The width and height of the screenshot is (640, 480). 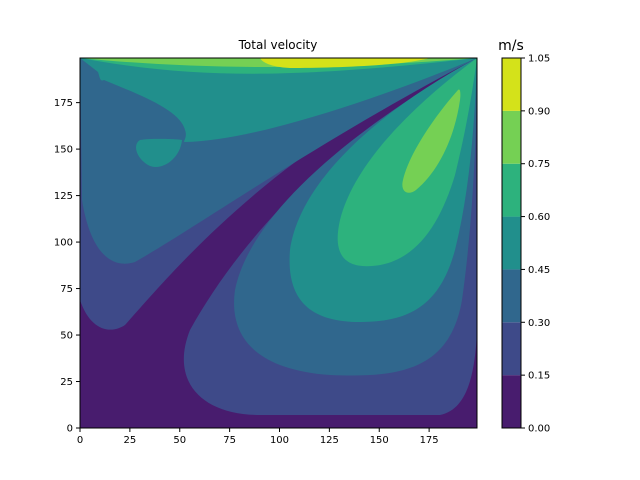 What do you see at coordinates (539, 59) in the screenshot?
I see `colorbar-tick-label: 1.05` at bounding box center [539, 59].